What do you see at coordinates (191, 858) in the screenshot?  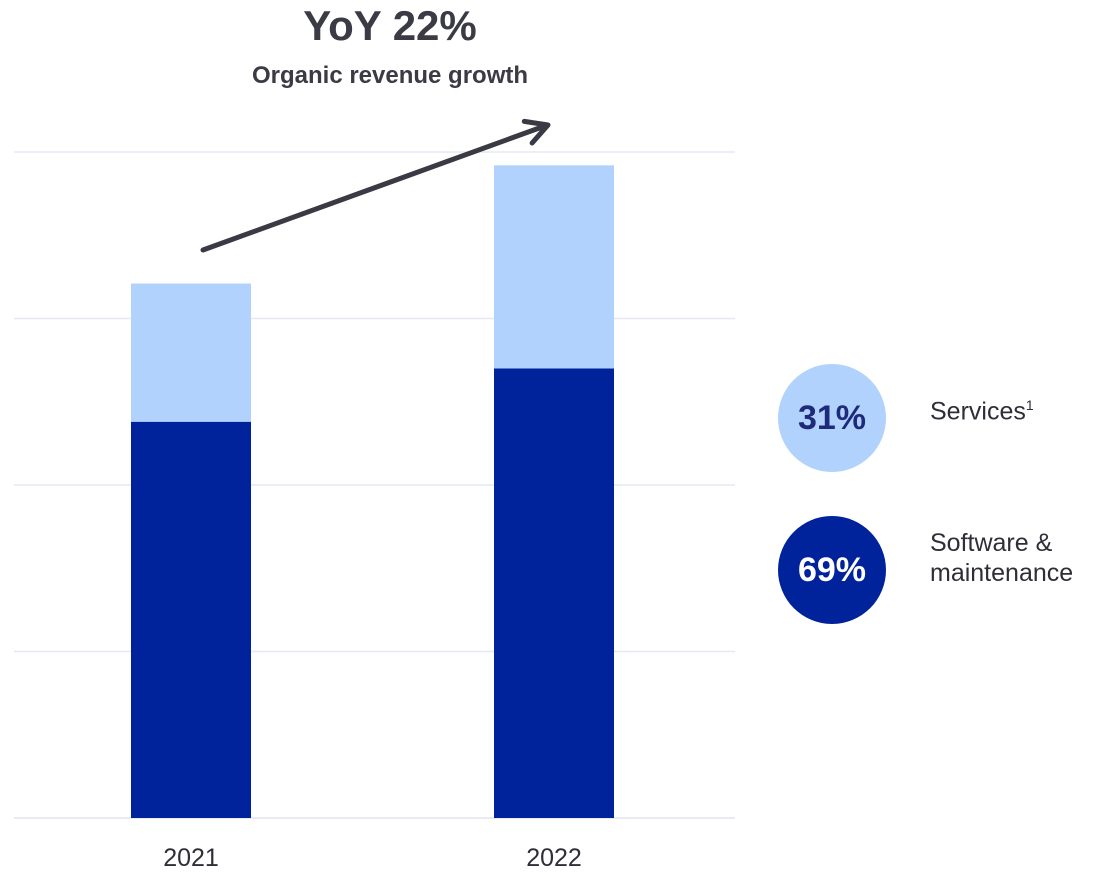 I see `x-tick-label-2021: 2021` at bounding box center [191, 858].